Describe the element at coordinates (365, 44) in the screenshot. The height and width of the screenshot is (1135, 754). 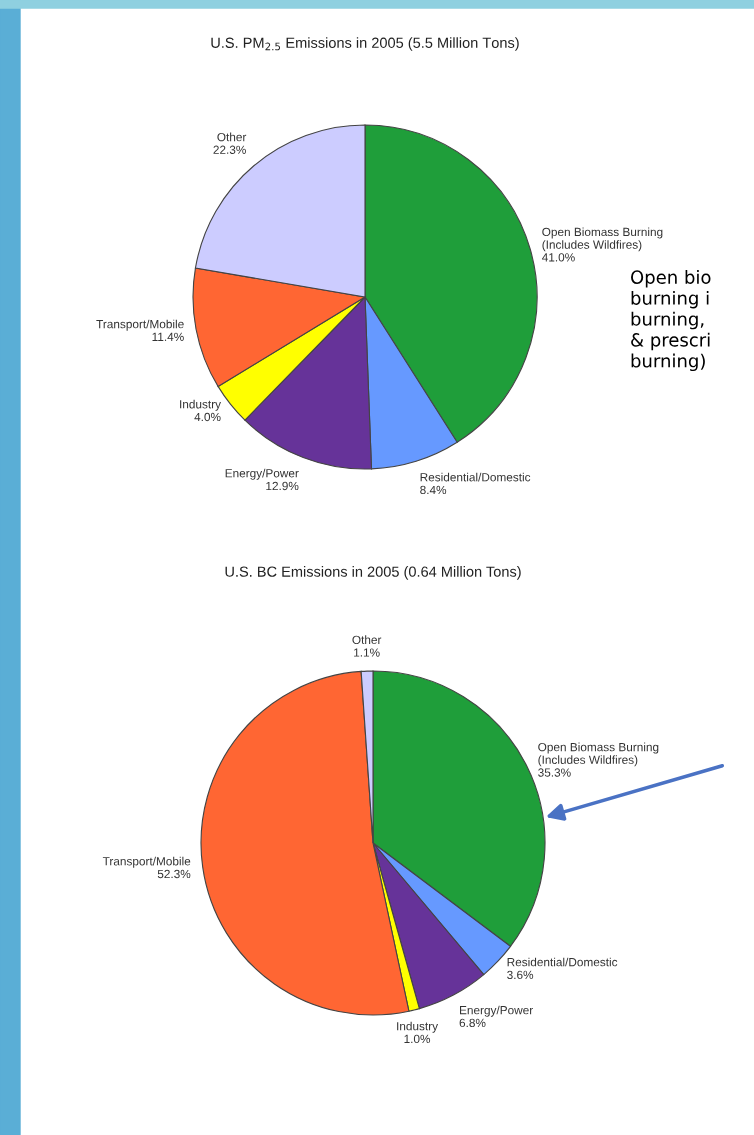
I see `chart-title: U.S. PM$_{2.5}$ Emissions in 2005 (5.5 Million Tons)` at that location.